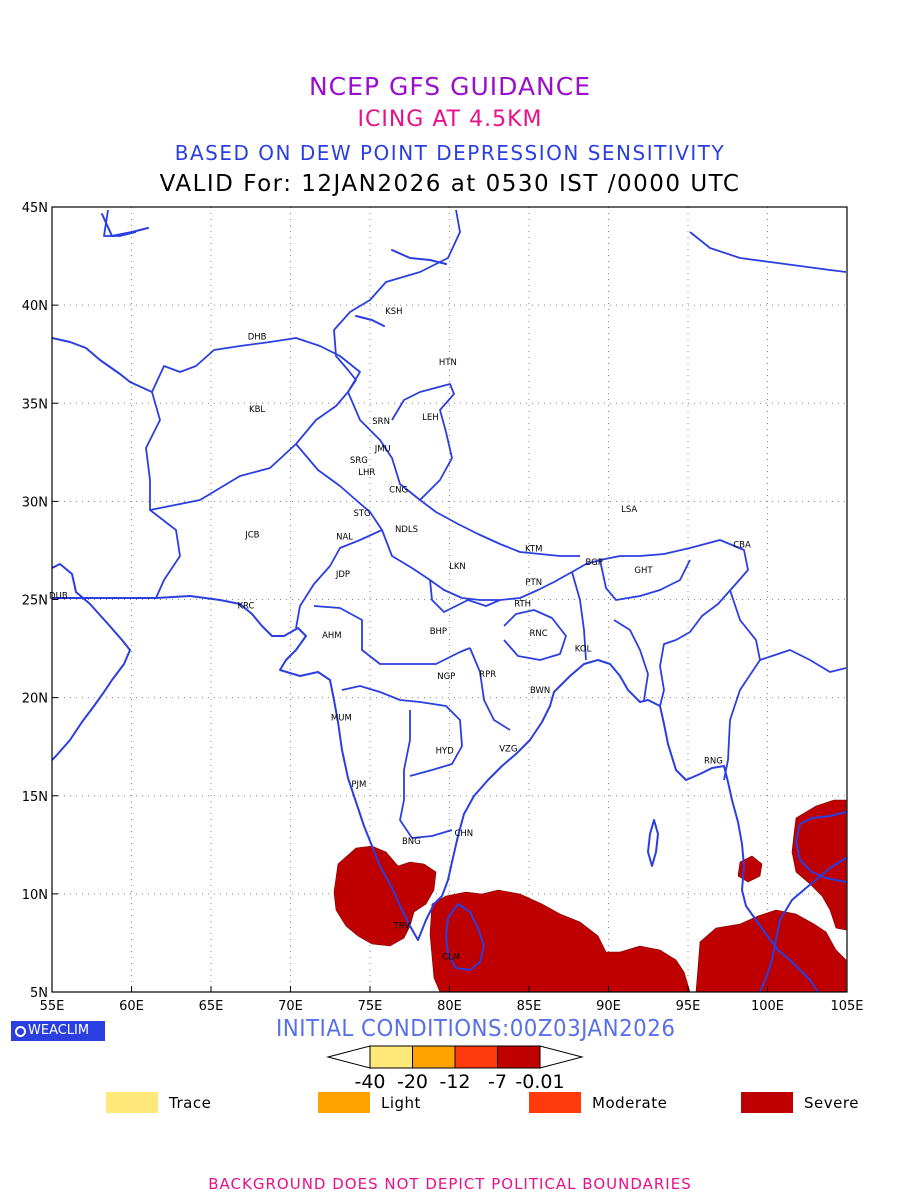  What do you see at coordinates (245, 606) in the screenshot?
I see `station-label-krc: KRC` at bounding box center [245, 606].